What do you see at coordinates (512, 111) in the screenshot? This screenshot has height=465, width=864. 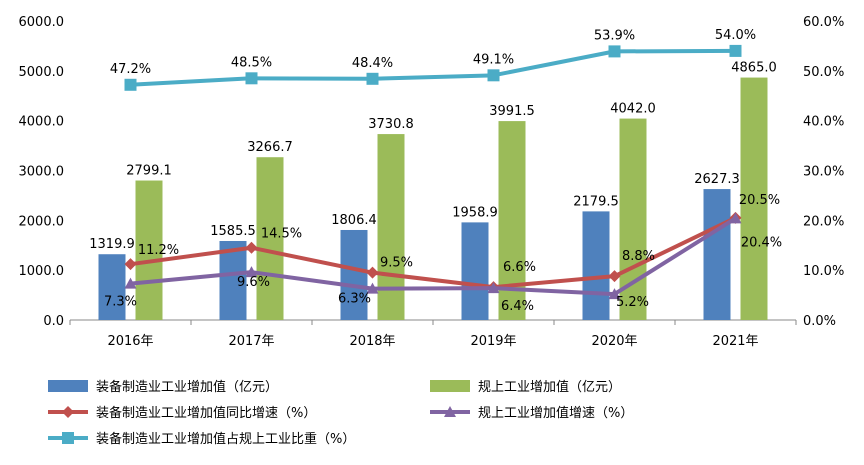 I see `bar-data-label: 3991.5` at bounding box center [512, 111].